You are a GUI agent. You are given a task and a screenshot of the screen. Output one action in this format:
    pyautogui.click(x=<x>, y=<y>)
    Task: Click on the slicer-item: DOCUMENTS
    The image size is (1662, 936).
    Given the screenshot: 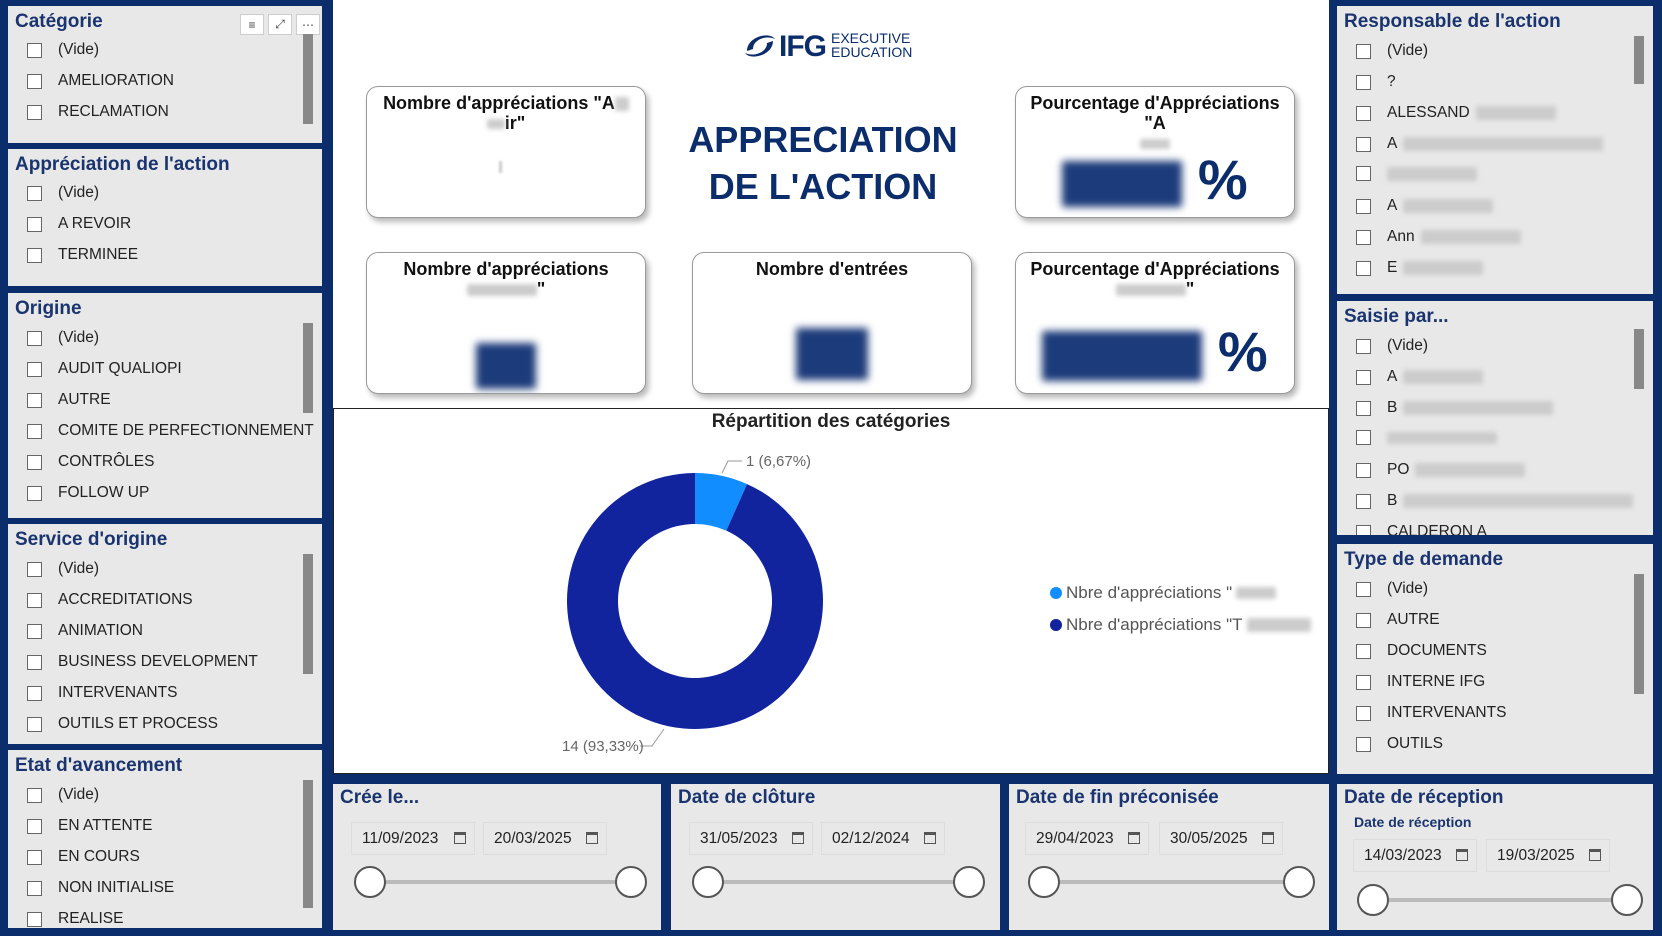 What is the action you would take?
    pyautogui.click(x=1421, y=651)
    